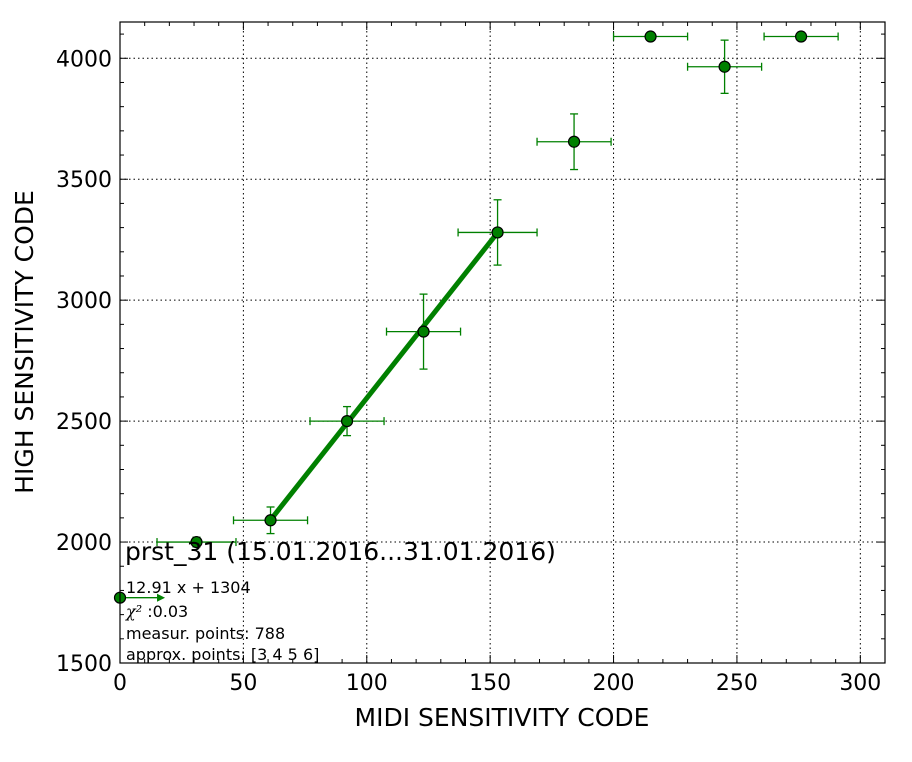  Describe the element at coordinates (222, 654) in the screenshot. I see `approx-points: approx. points: [3 4 5 6]` at that location.